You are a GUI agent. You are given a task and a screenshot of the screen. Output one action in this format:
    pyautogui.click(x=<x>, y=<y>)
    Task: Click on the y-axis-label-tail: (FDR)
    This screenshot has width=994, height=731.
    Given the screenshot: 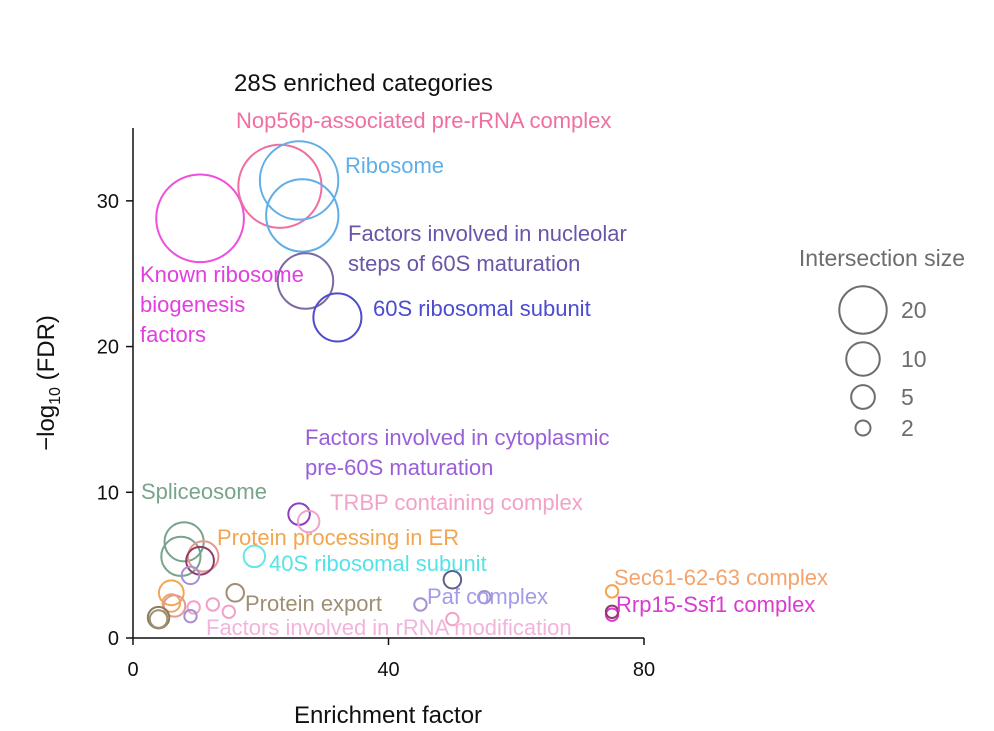 What is the action you would take?
    pyautogui.click(x=46, y=351)
    